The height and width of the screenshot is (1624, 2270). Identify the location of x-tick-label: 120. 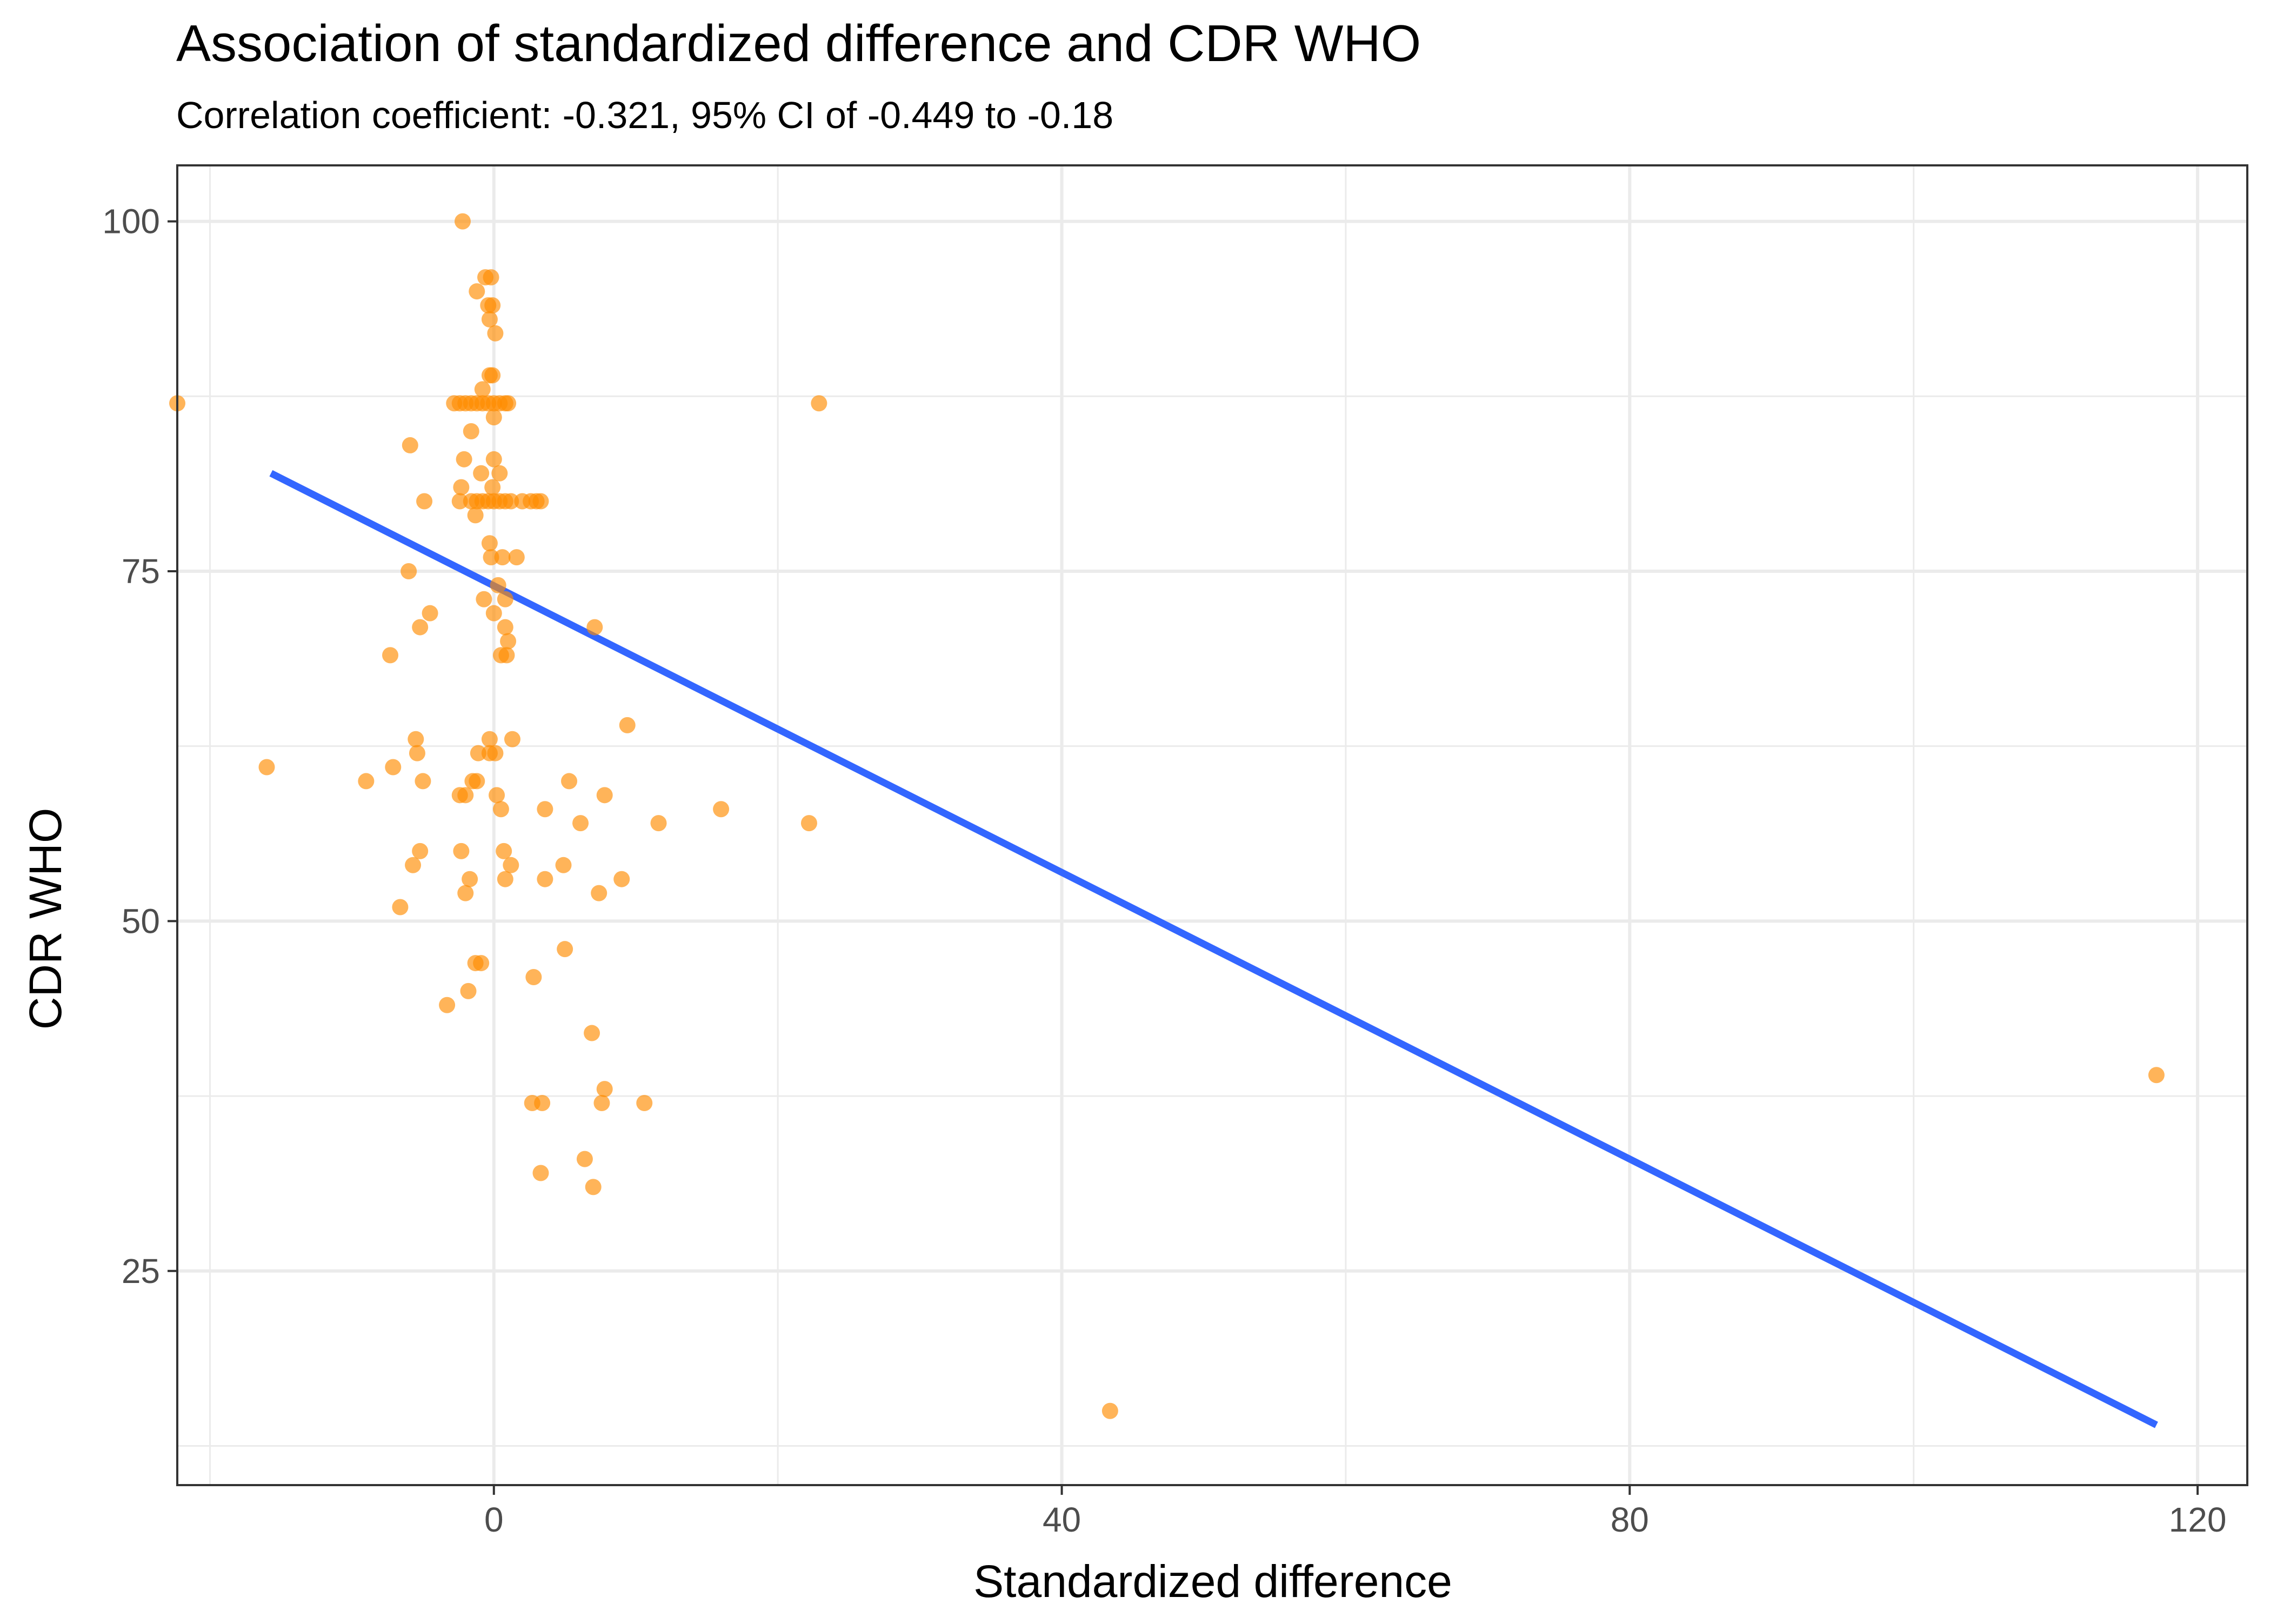
(2198, 1519).